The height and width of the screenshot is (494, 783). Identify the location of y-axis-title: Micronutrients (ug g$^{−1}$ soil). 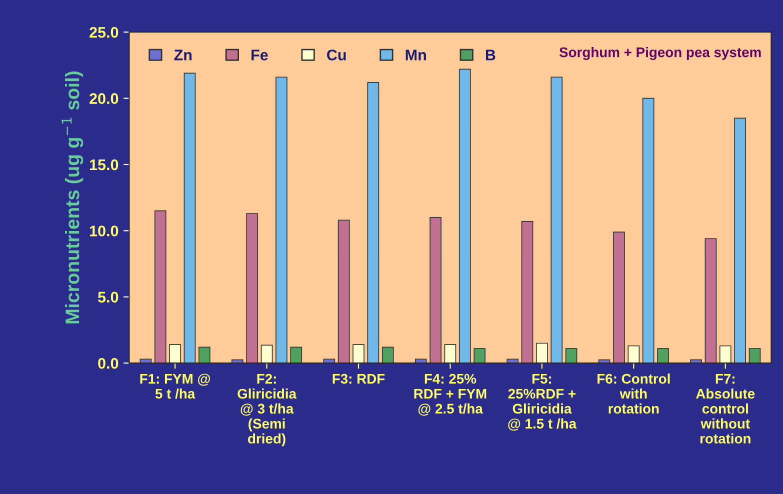
(73, 198).